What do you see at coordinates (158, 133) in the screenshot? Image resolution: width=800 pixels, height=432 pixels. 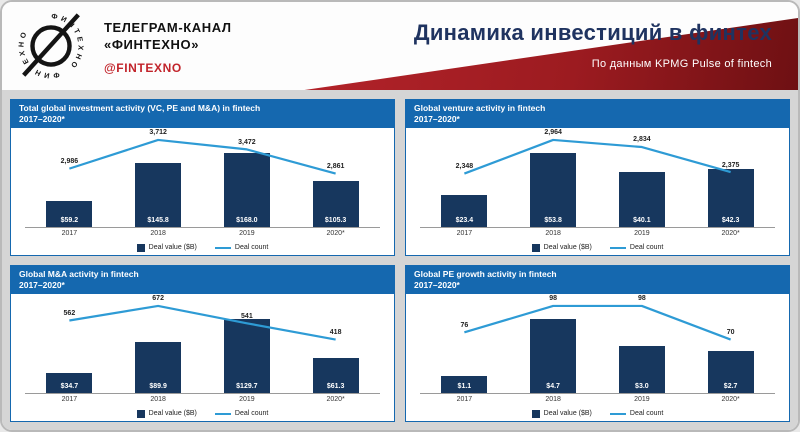 I see `deal-count-label: 3,712` at bounding box center [158, 133].